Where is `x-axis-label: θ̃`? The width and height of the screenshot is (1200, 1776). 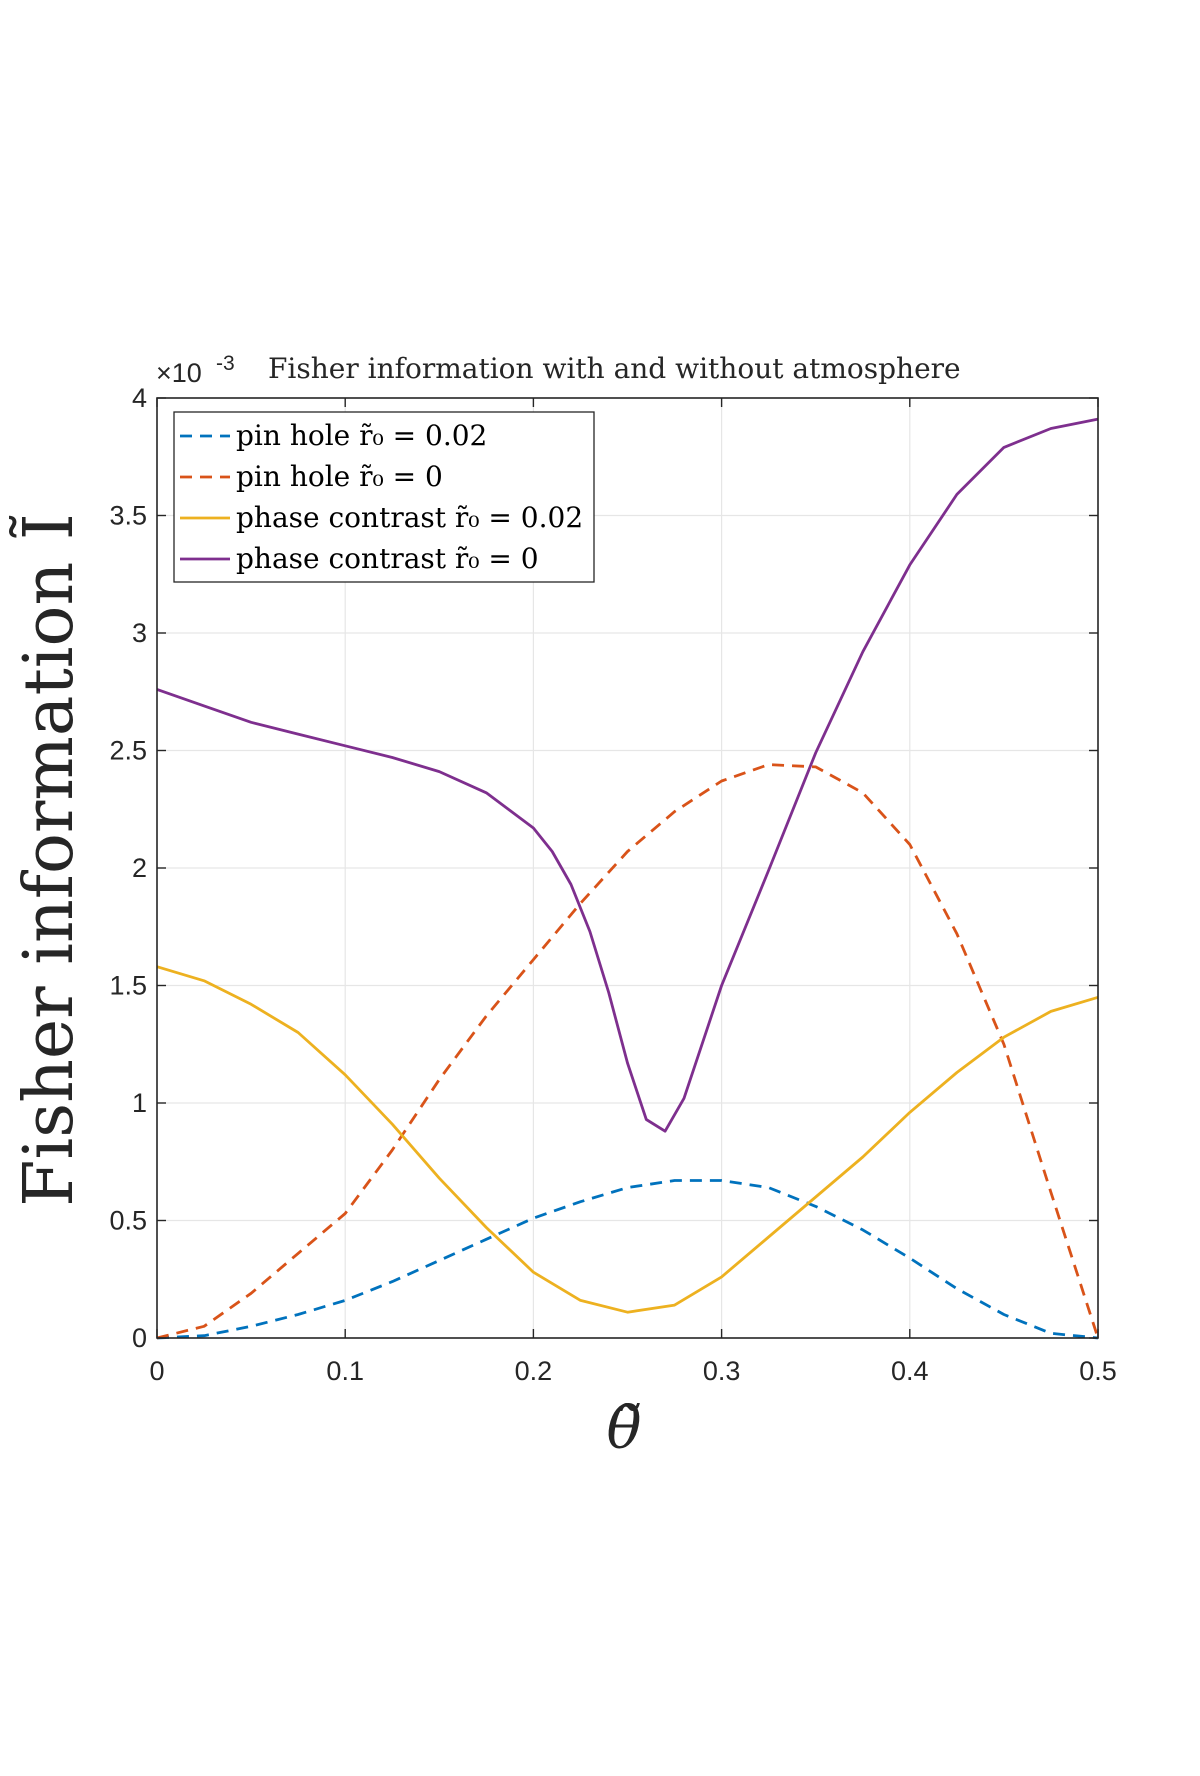
x-axis-label: θ̃ is located at coordinates (624, 1428).